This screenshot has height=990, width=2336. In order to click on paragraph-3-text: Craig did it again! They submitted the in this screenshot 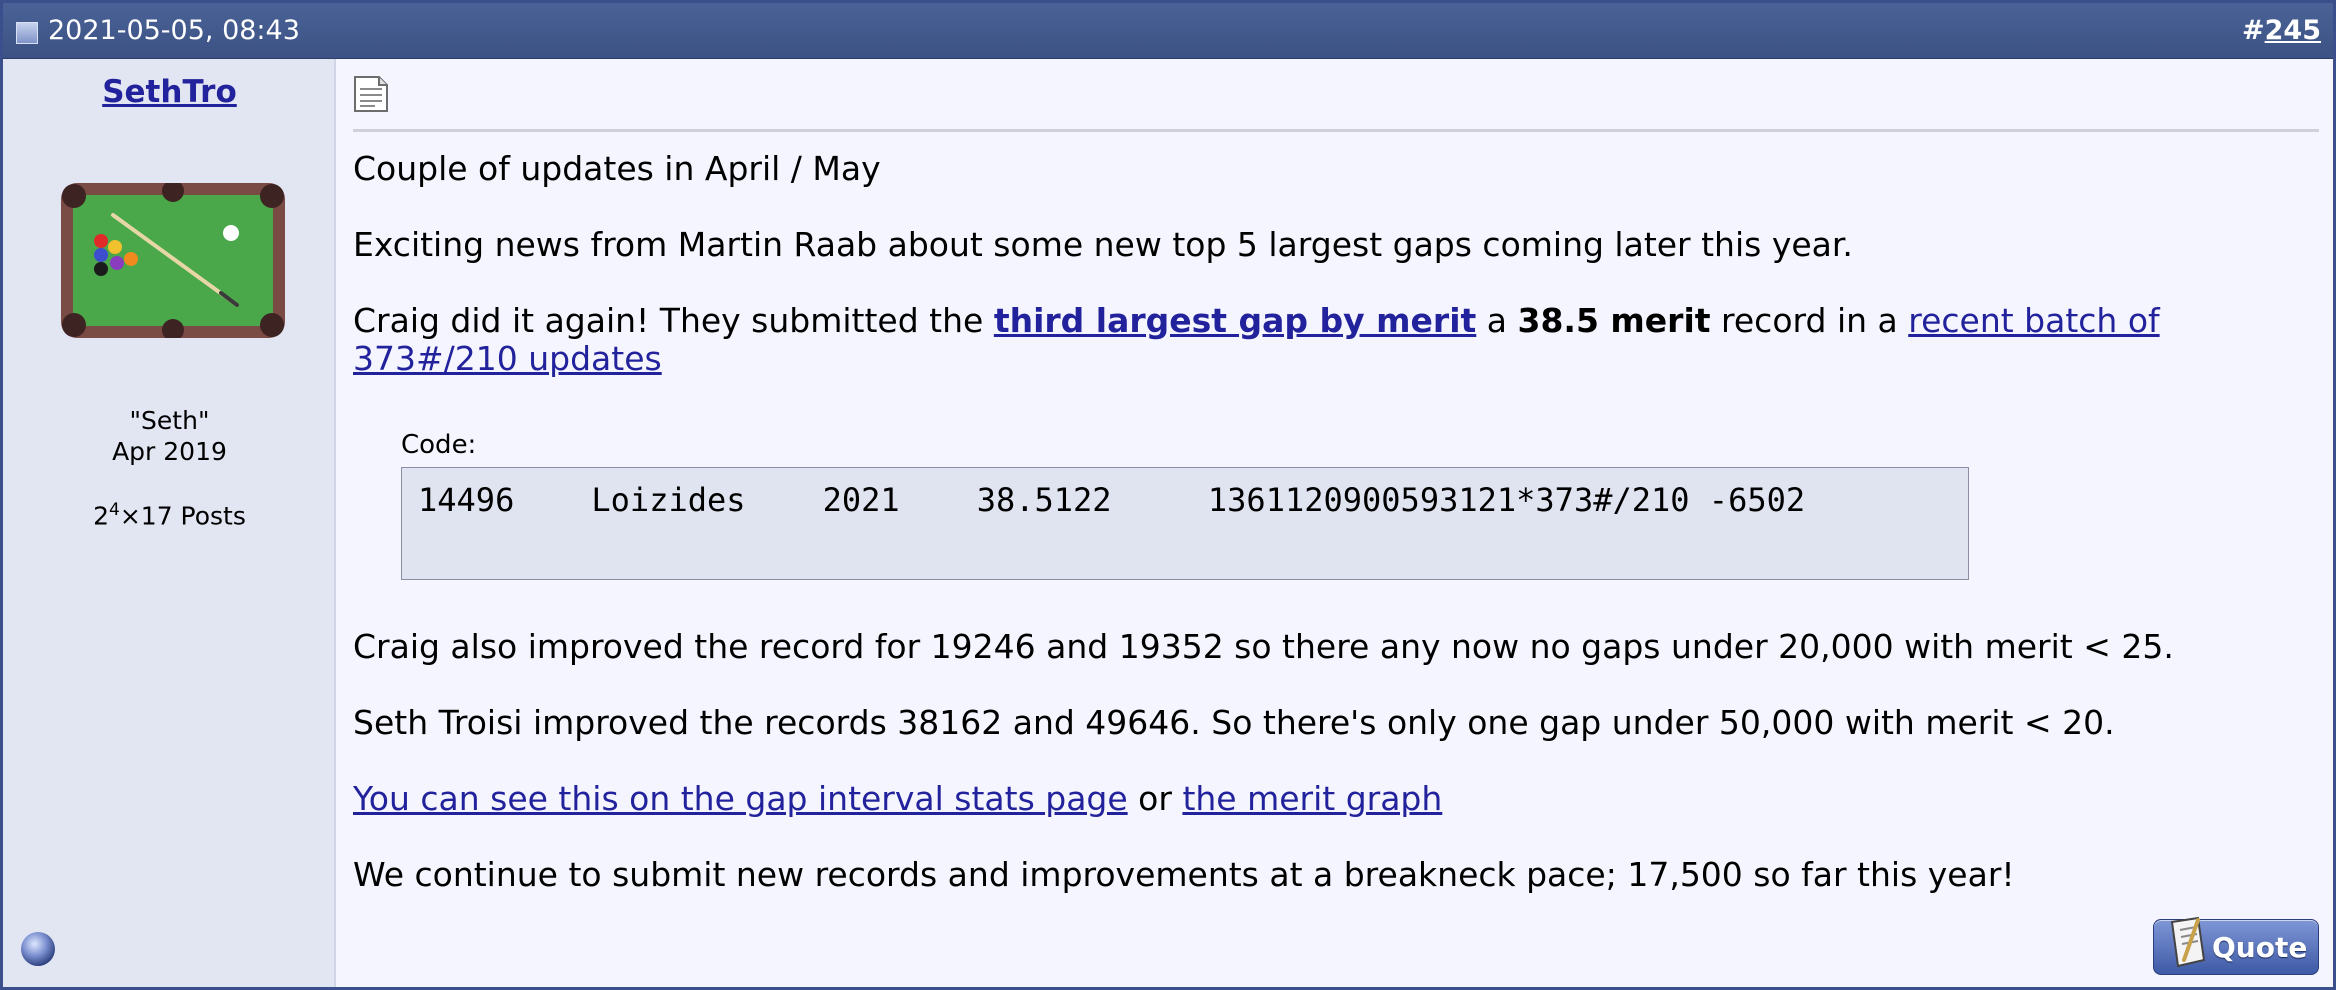, I will do `click(673, 320)`.